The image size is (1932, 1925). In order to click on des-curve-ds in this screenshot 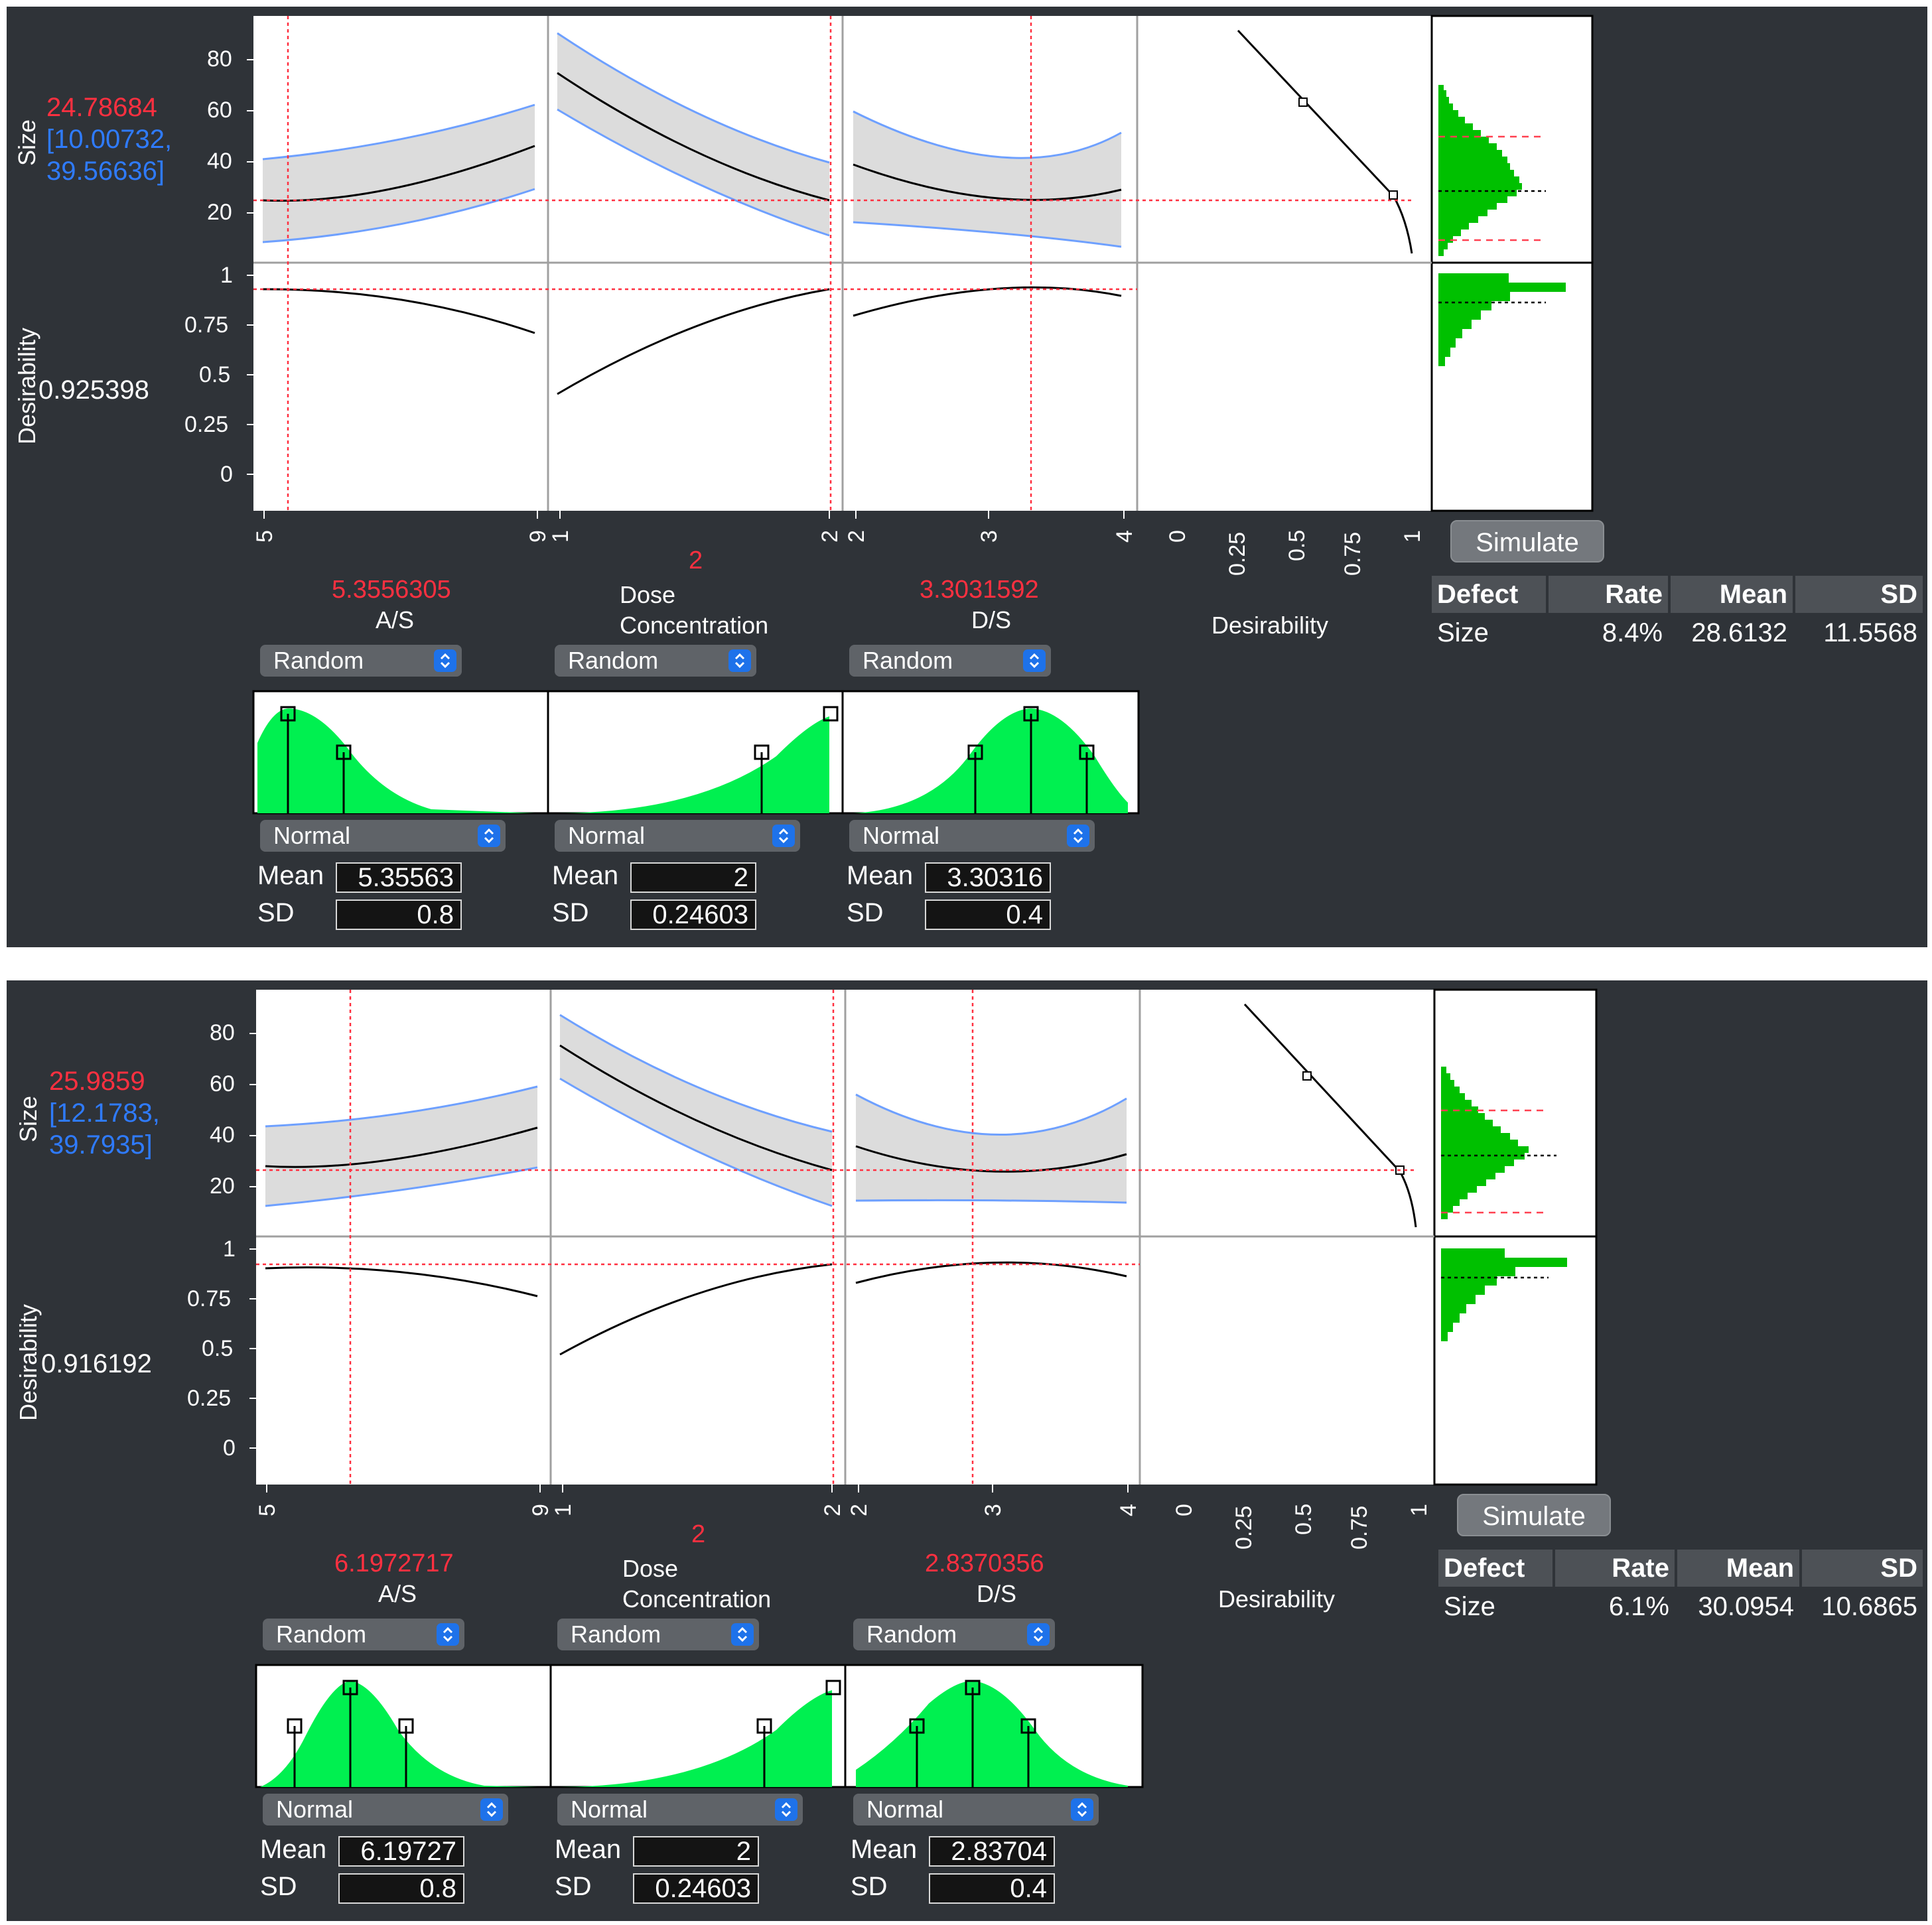, I will do `click(987, 301)`.